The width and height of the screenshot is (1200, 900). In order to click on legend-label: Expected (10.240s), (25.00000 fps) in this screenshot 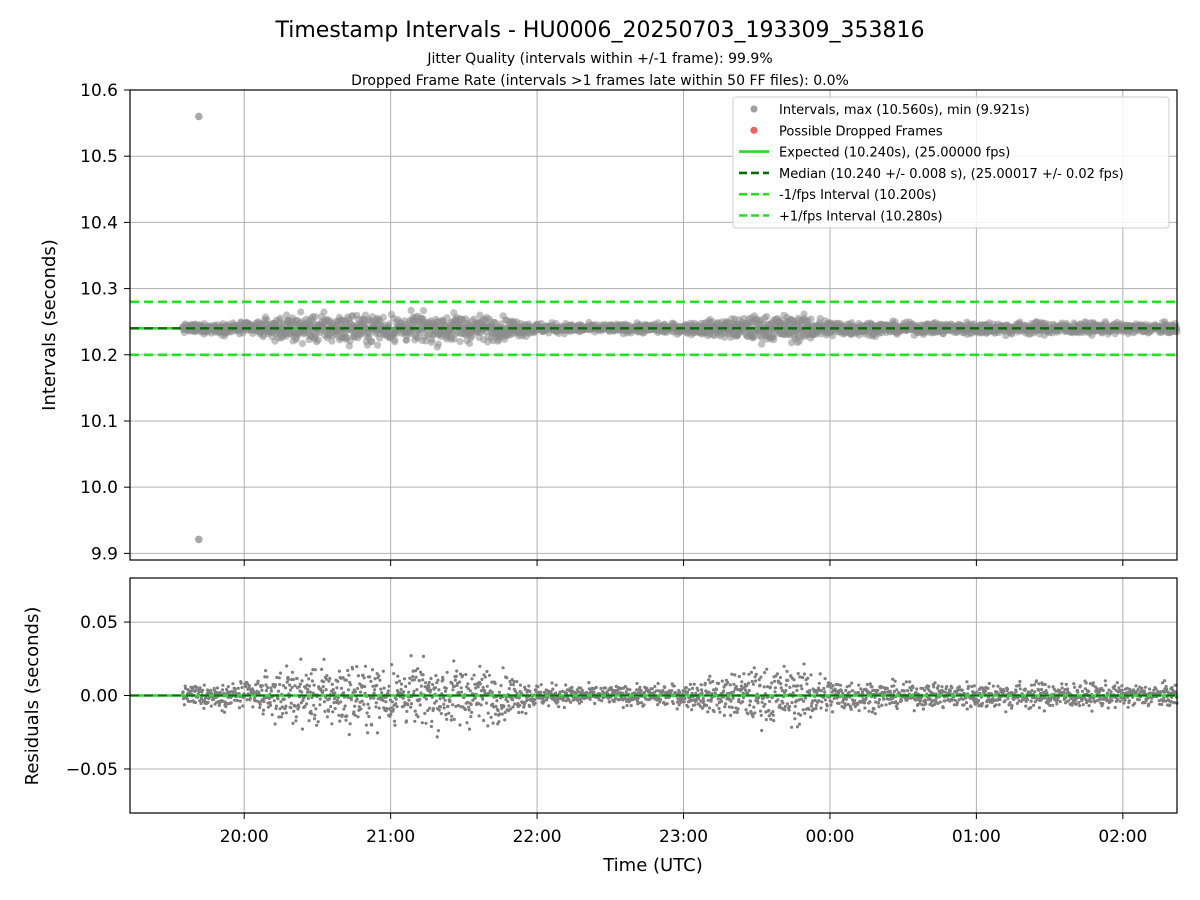, I will do `click(894, 153)`.